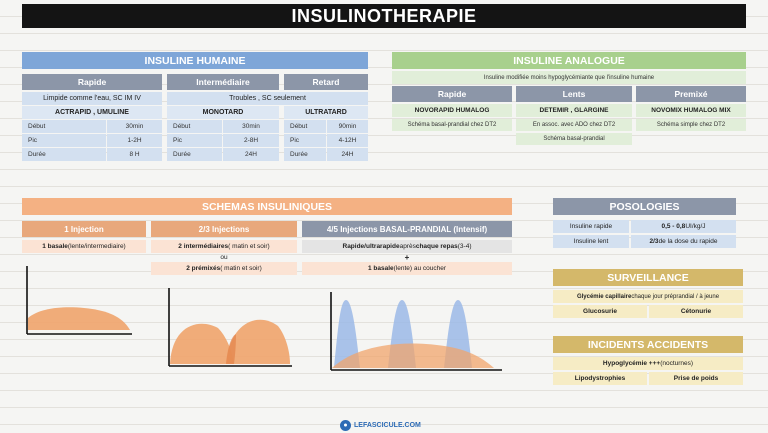 This screenshot has height=433, width=768. What do you see at coordinates (345, 425) in the screenshot?
I see `logo-icon: ●` at bounding box center [345, 425].